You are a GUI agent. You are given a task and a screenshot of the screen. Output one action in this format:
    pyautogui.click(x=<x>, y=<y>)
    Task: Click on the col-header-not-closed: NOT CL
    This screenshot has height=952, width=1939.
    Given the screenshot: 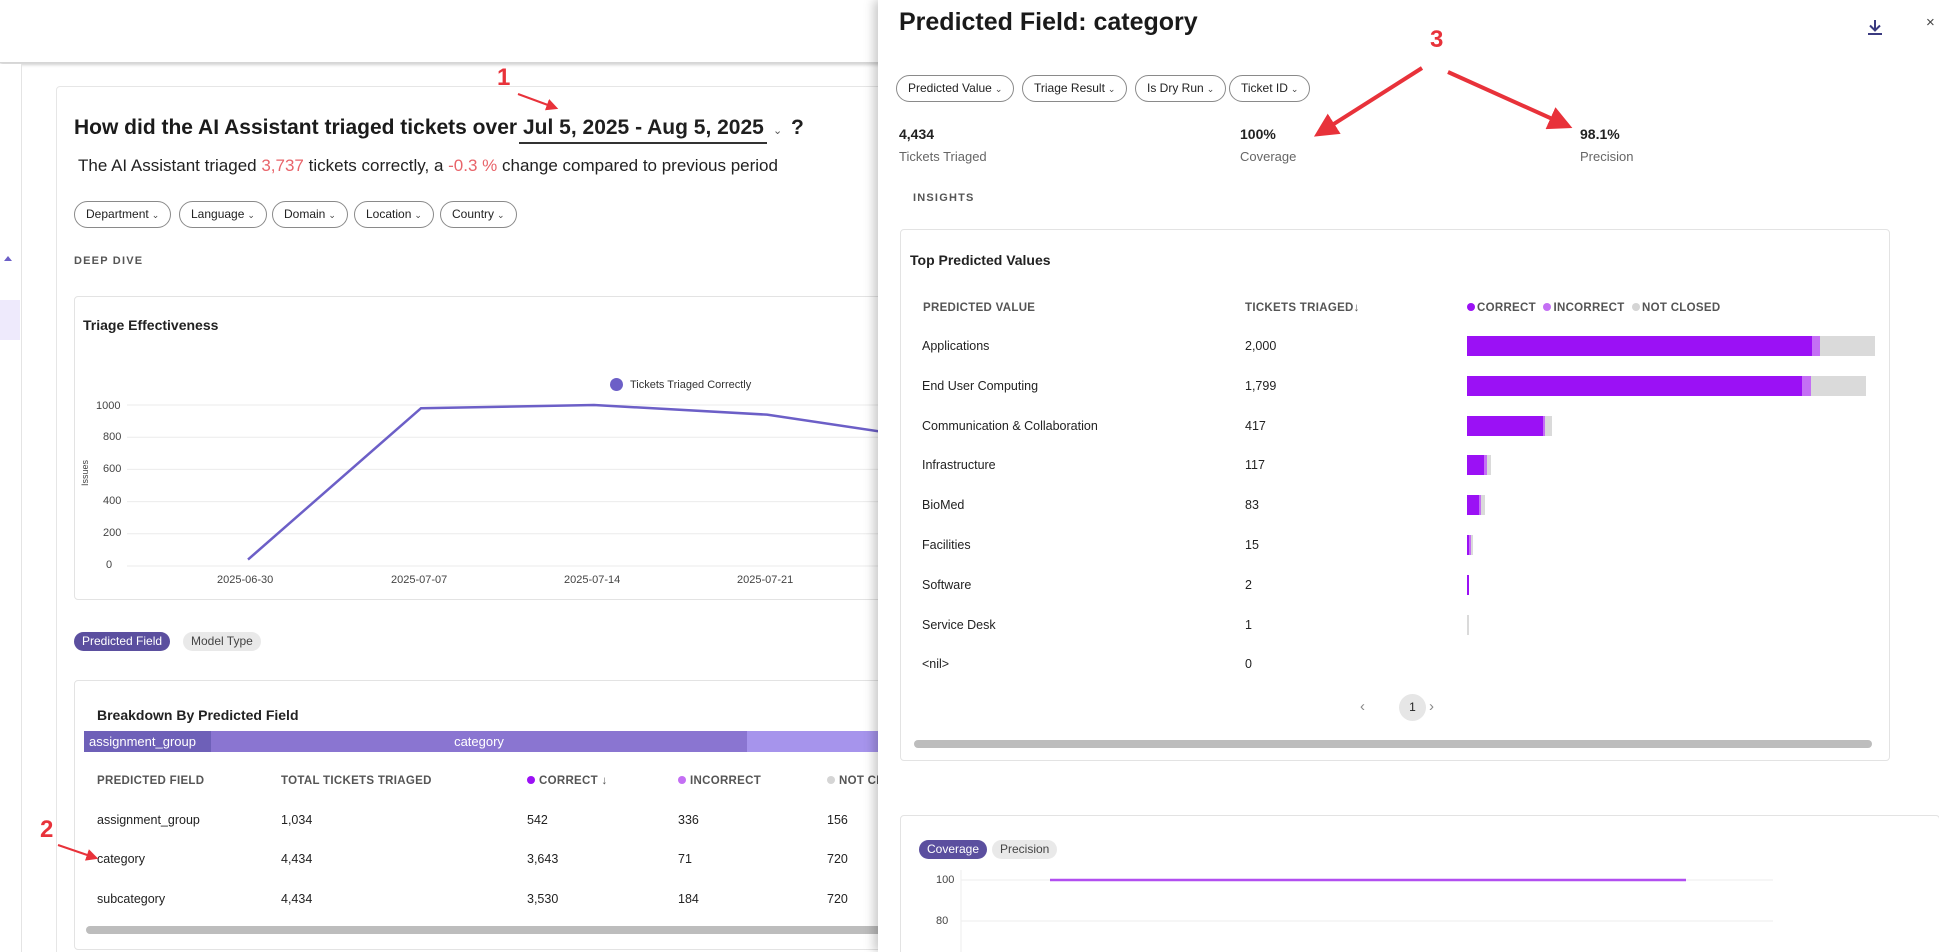 What is the action you would take?
    pyautogui.click(x=855, y=781)
    